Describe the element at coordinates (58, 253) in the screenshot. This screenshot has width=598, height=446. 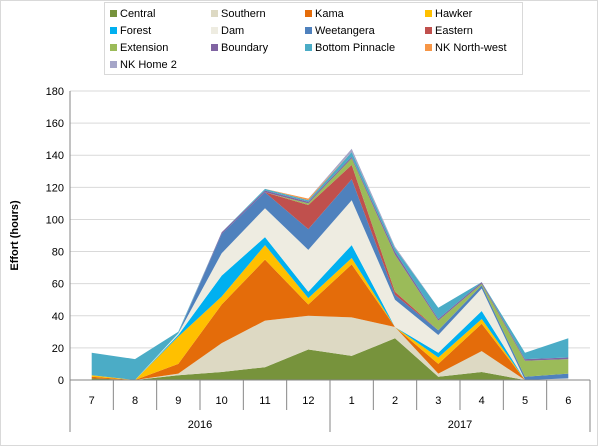
I see `y-tick-label-80: 80` at that location.